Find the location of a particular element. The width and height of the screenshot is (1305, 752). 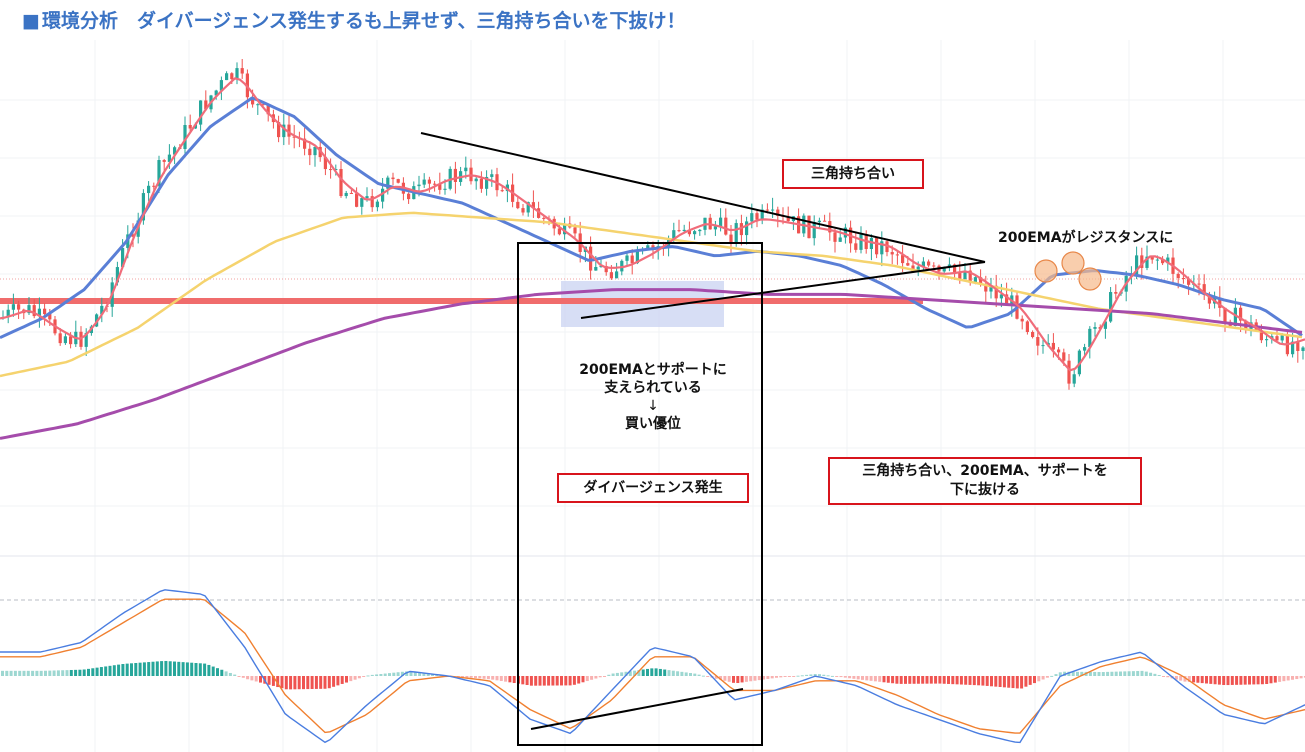

support-note-line3: 買い優位 is located at coordinates (653, 424).